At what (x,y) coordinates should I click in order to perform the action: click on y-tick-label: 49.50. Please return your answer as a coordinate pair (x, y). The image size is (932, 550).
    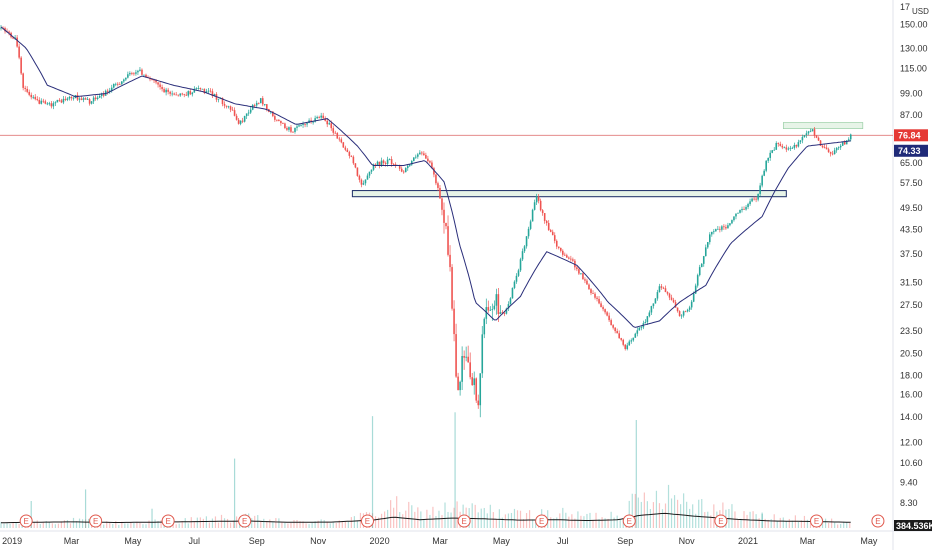
    Looking at the image, I should click on (911, 208).